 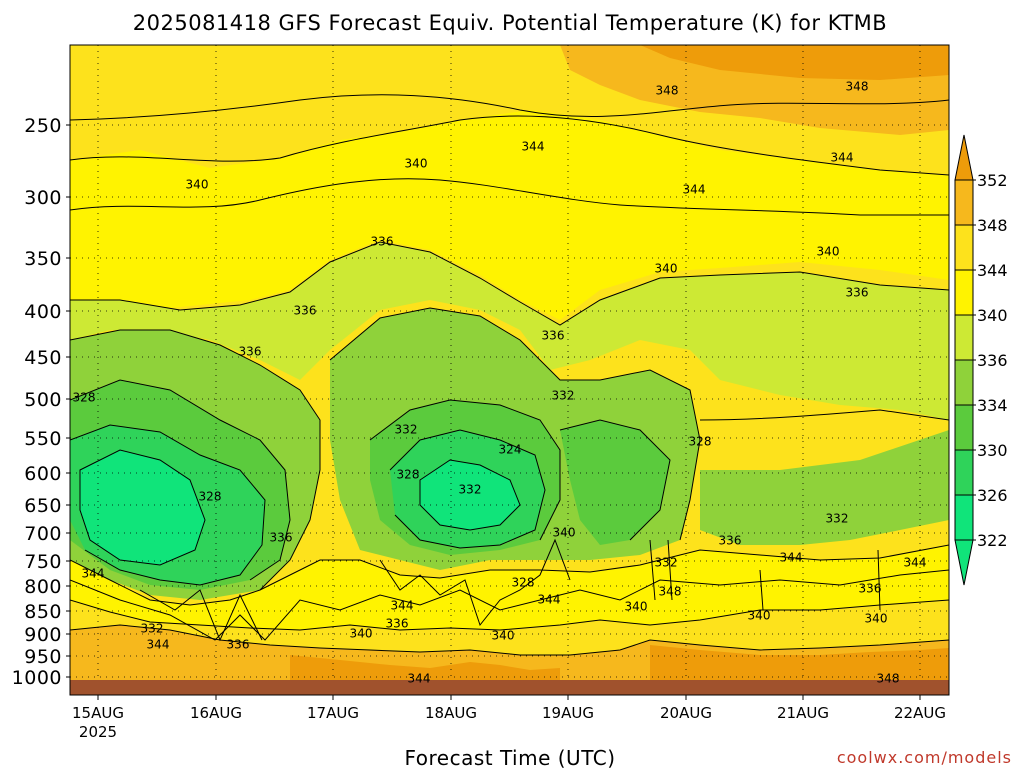 What do you see at coordinates (43, 612) in the screenshot?
I see `y-tick-label: 850` at bounding box center [43, 612].